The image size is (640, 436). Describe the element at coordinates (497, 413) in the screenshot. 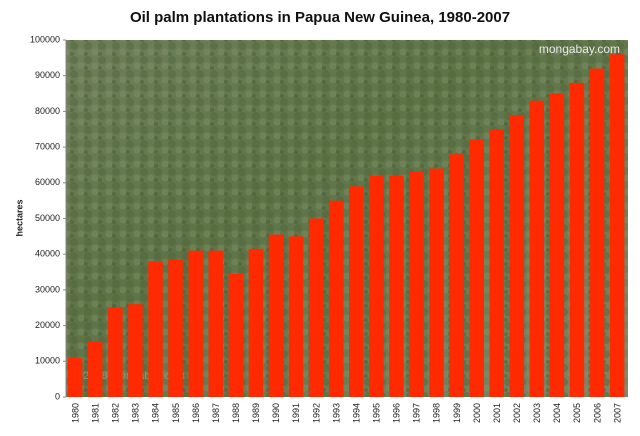

I see `x-tick-label: 2001` at that location.